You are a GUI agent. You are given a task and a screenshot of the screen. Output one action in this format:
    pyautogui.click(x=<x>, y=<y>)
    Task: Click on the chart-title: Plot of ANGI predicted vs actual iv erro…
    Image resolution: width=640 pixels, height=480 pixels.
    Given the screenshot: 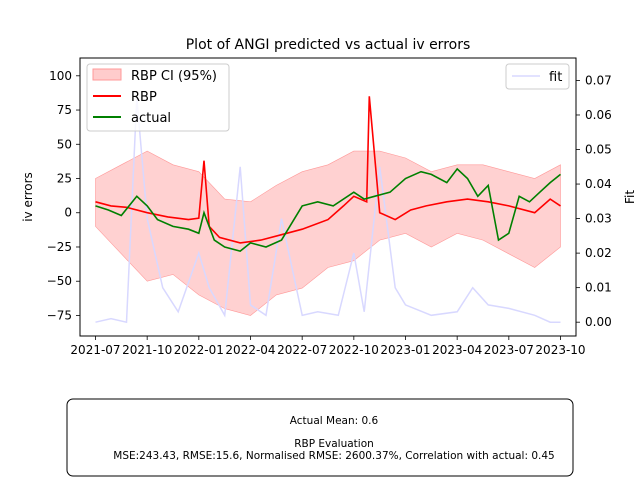 What is the action you would take?
    pyautogui.click(x=328, y=45)
    